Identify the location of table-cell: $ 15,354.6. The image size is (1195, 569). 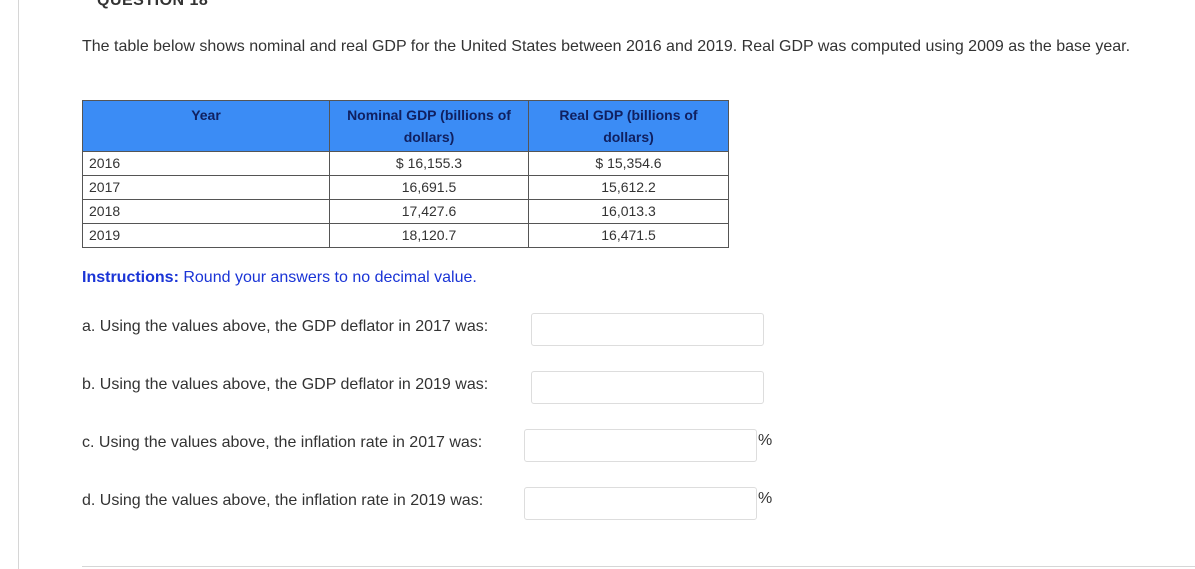
(628, 163).